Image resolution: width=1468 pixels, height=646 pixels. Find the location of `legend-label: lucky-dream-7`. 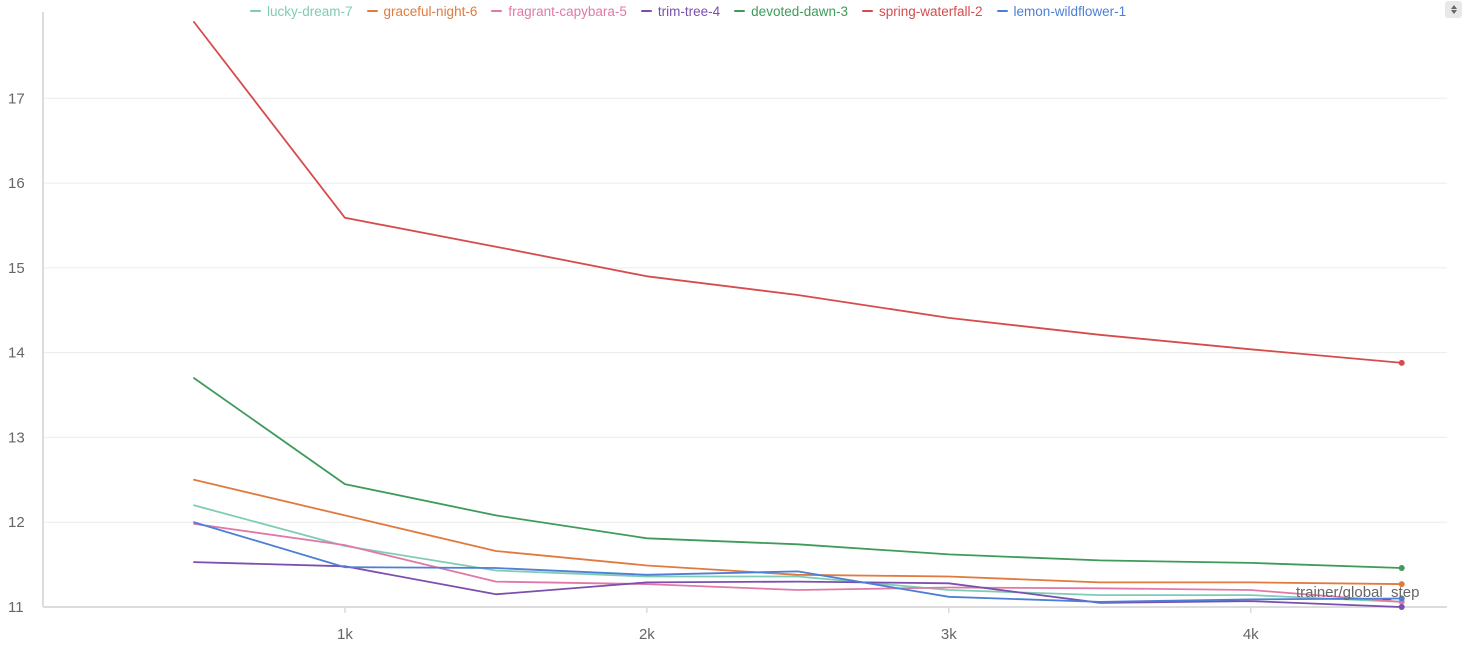

legend-label: lucky-dream-7 is located at coordinates (310, 11).